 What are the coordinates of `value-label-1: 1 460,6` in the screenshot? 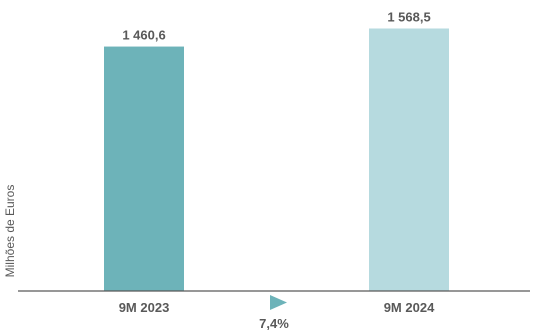 It's located at (143, 35).